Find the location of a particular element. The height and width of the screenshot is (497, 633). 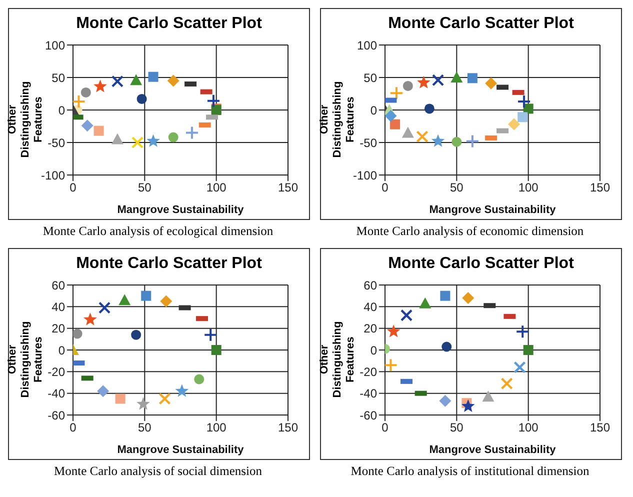

text: Monte Carlo analysis of social dimension is located at coordinates (158, 471).